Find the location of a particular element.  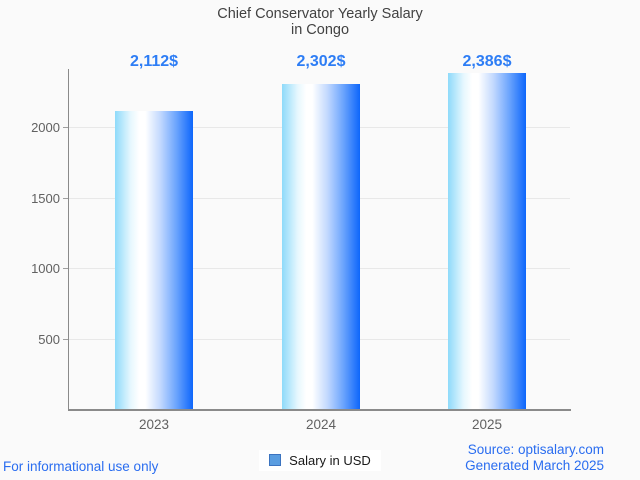

y-tick-label: 2000 is located at coordinates (45, 127).